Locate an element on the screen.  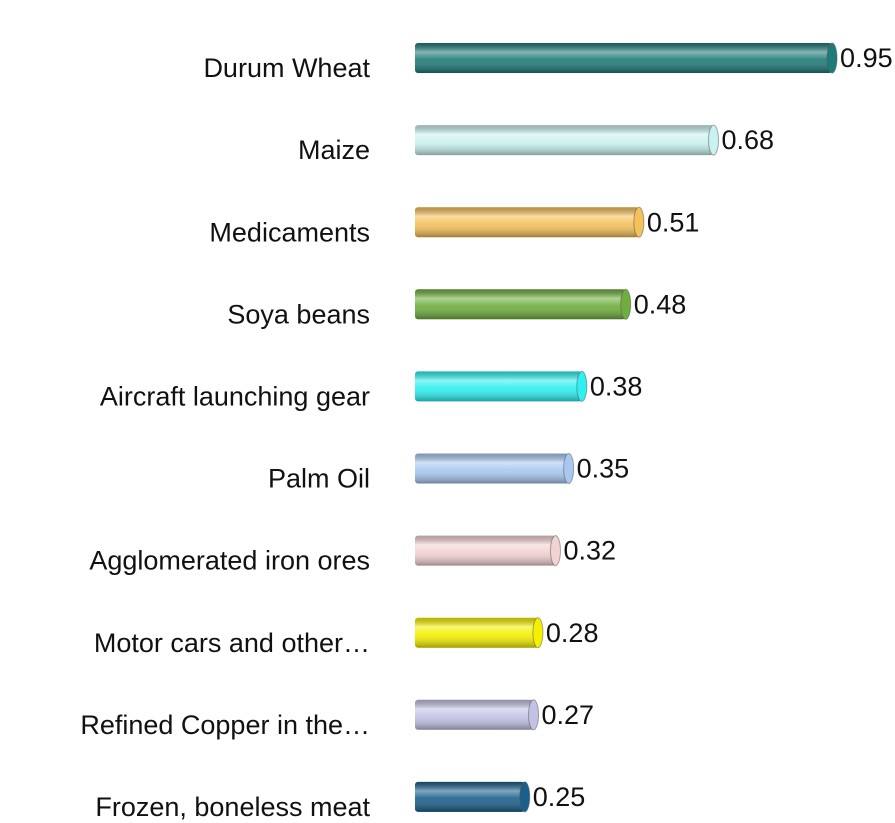
category-label: Palm Oil is located at coordinates (319, 479).